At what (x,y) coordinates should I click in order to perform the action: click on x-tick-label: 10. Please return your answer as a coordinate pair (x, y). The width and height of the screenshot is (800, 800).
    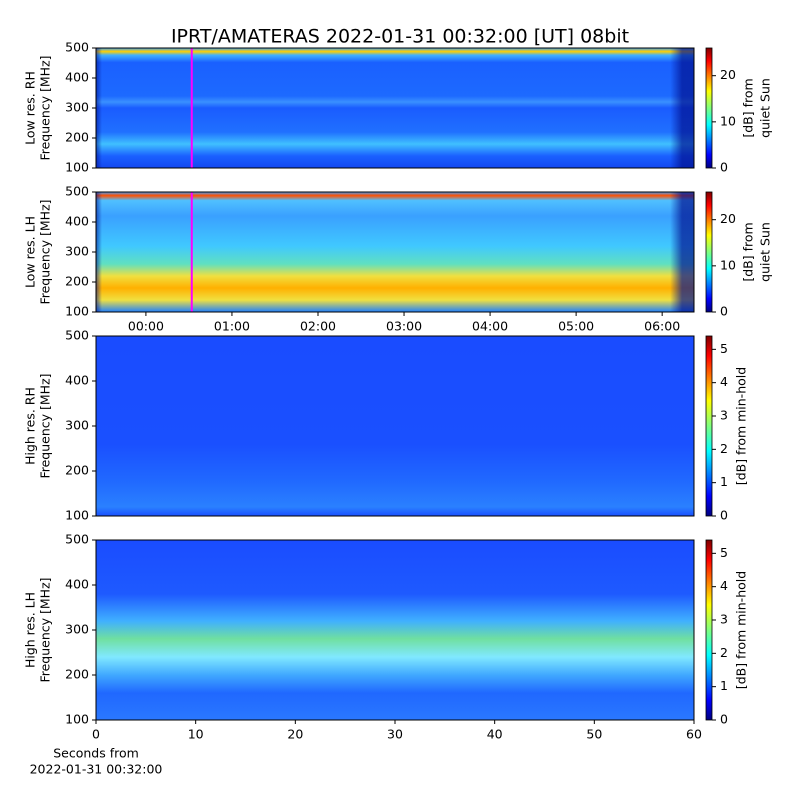
    Looking at the image, I should click on (196, 734).